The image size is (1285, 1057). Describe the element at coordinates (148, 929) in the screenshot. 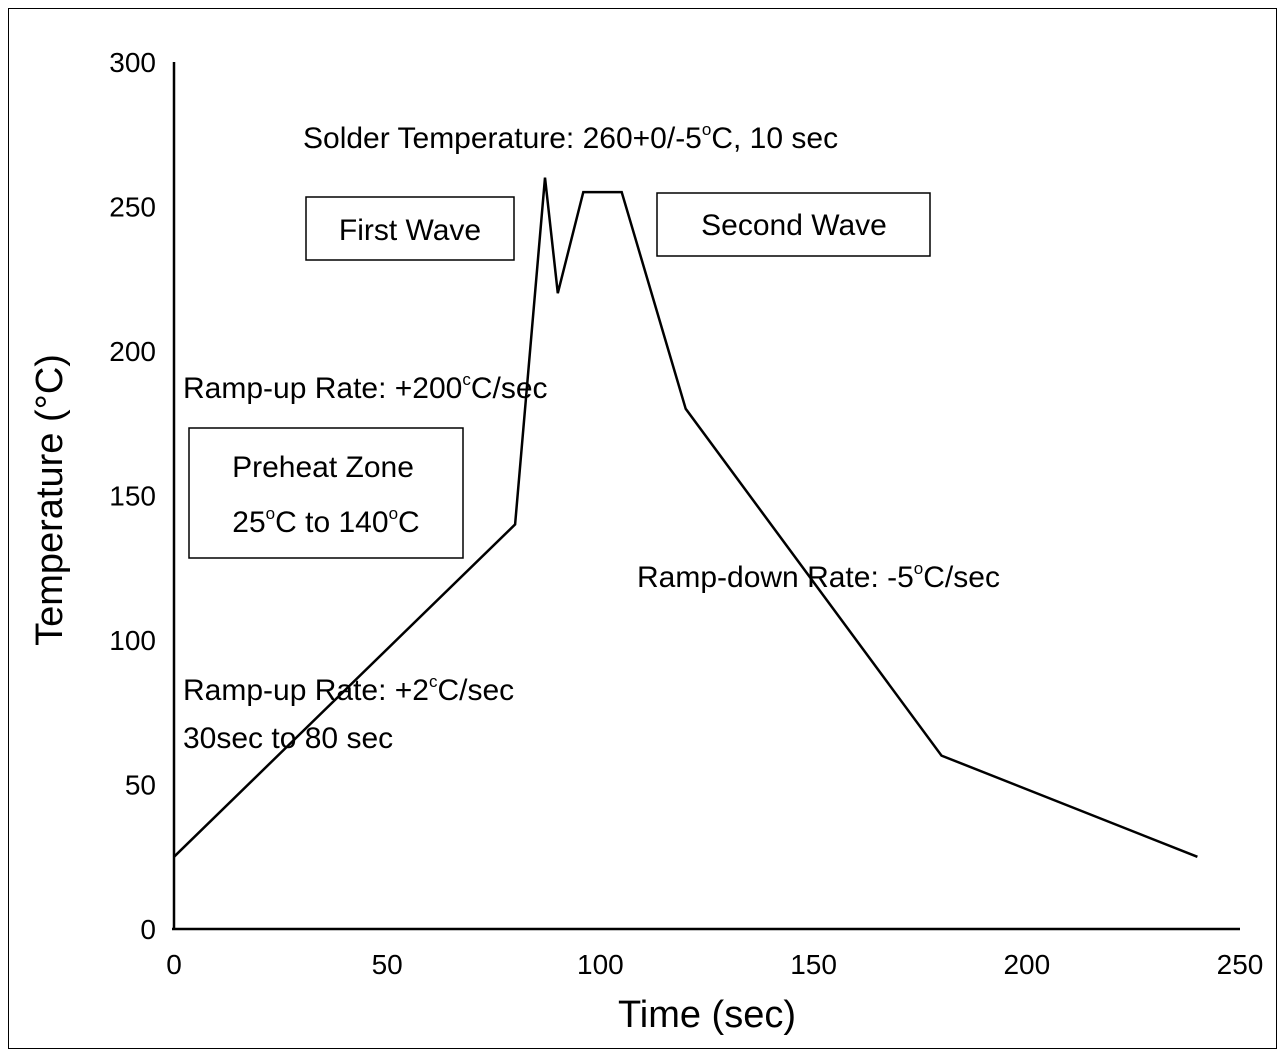

I see `y-tick-label: 0` at that location.